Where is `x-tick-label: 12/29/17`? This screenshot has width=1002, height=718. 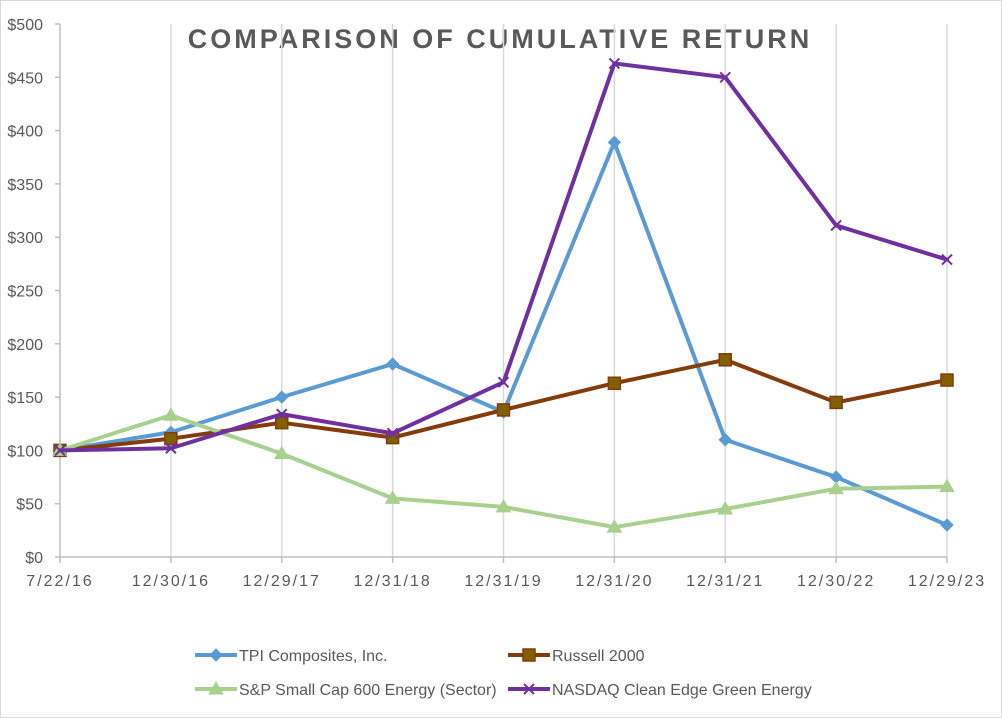 x-tick-label: 12/29/17 is located at coordinates (282, 581).